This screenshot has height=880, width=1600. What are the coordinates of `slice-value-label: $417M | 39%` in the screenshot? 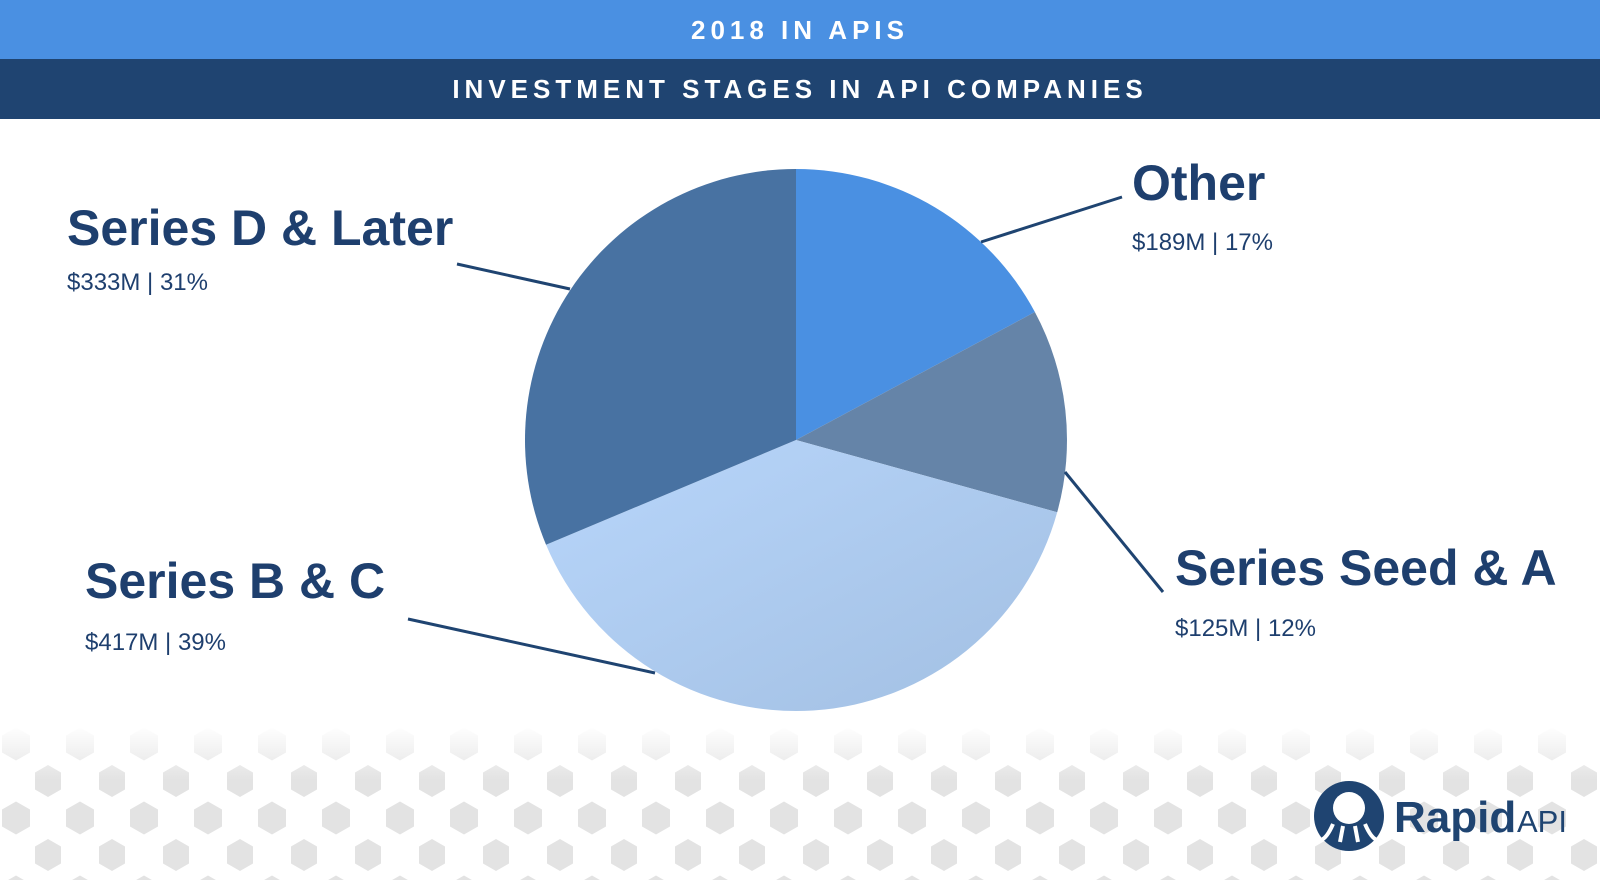 It's located at (155, 642).